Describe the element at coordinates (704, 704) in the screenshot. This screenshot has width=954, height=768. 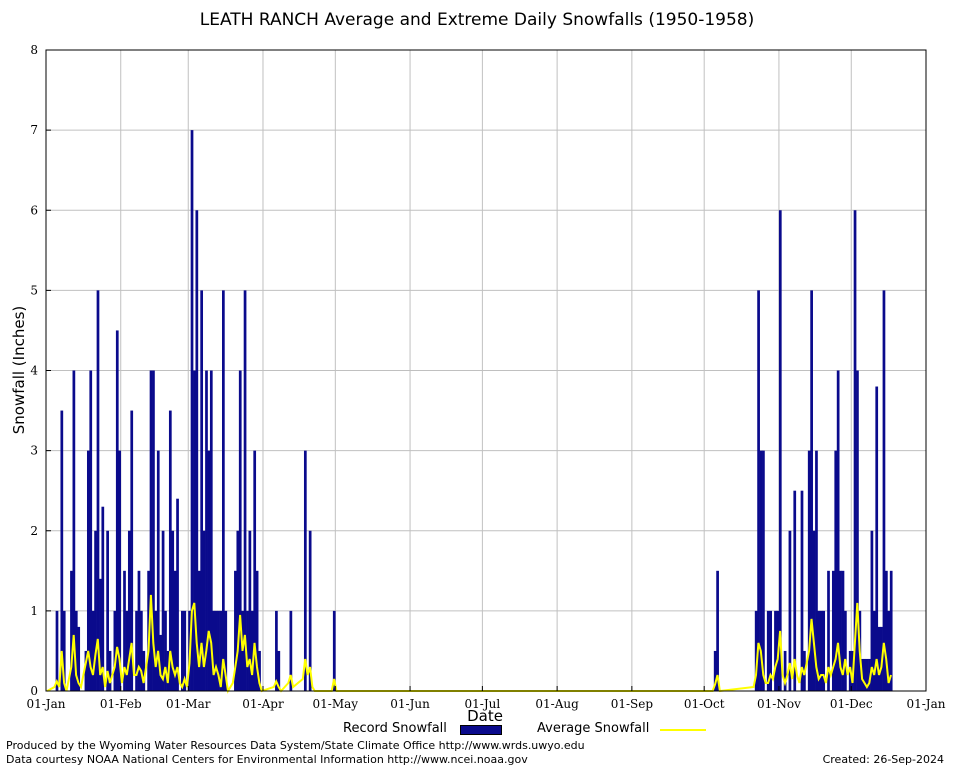
I see `x-tick-label: 01-Oct` at that location.